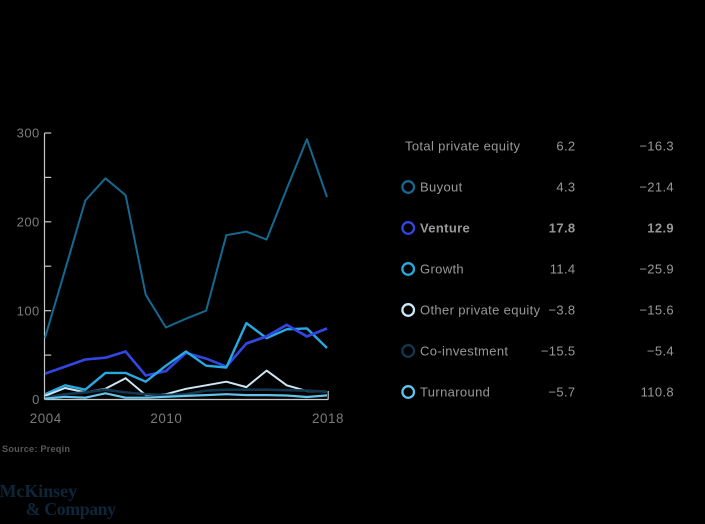 Image resolution: width=705 pixels, height=524 pixels. What do you see at coordinates (464, 350) in the screenshot?
I see `svg-text: Co-investment` at bounding box center [464, 350].